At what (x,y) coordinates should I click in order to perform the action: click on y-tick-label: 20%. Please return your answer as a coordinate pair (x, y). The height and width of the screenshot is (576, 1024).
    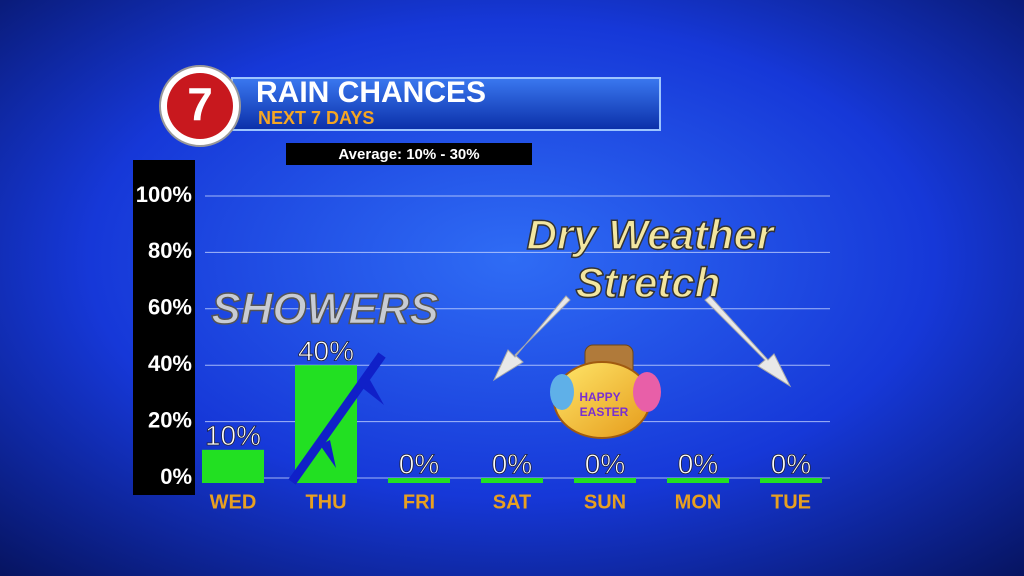
    Looking at the image, I should click on (170, 419).